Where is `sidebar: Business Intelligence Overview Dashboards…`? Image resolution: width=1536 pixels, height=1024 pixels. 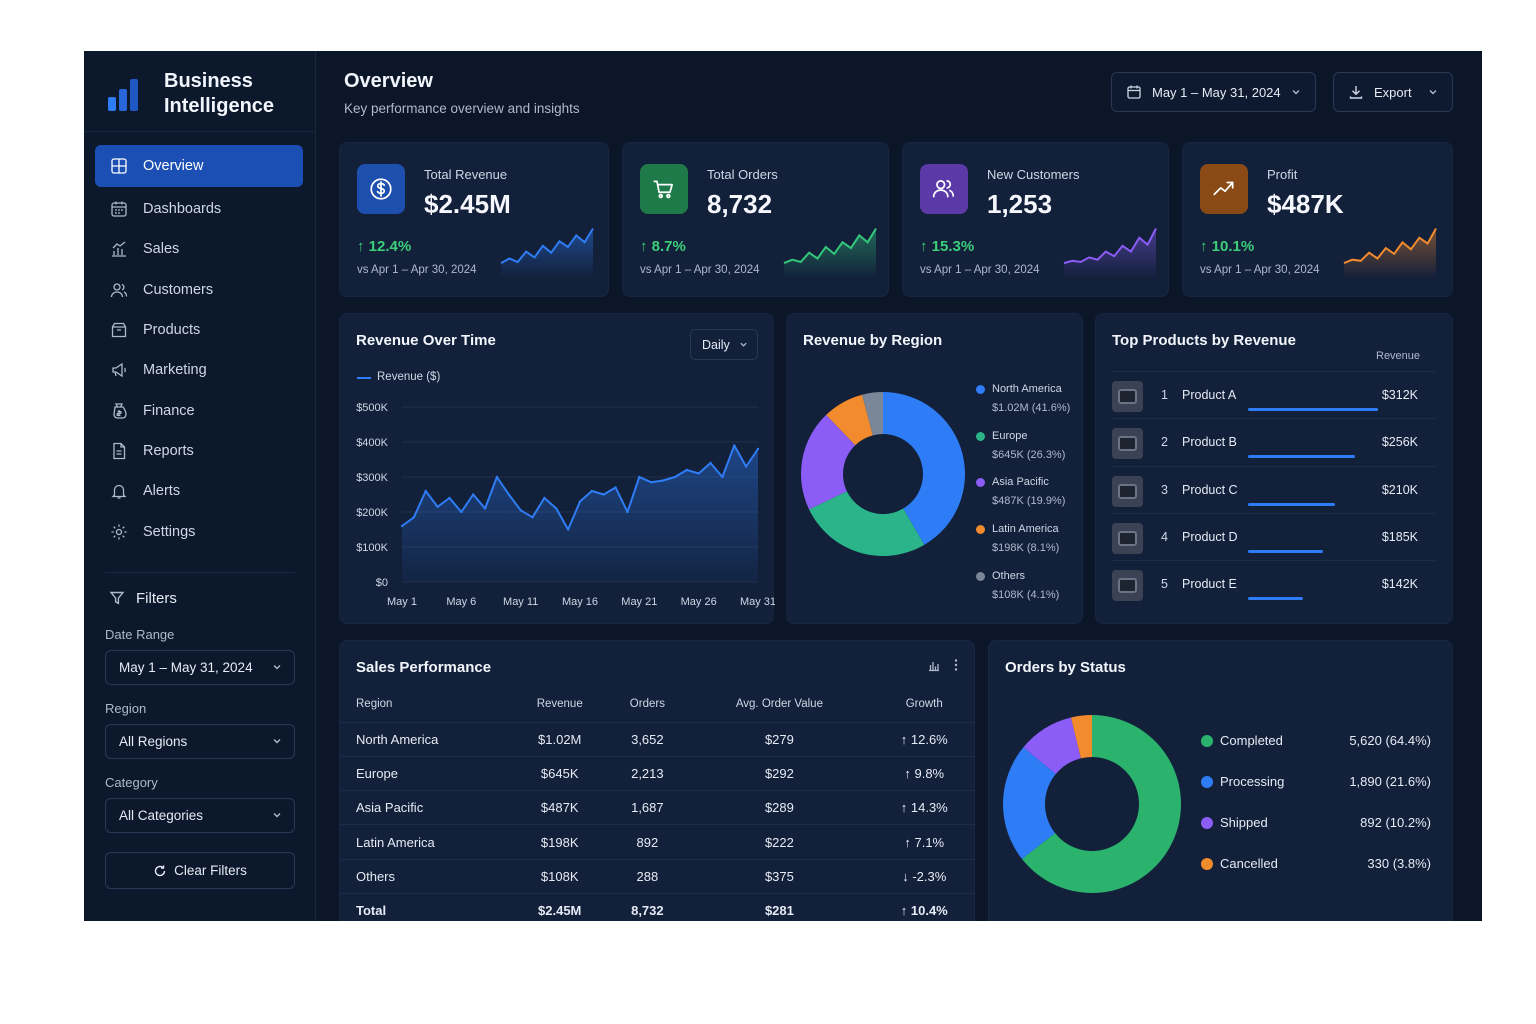 sidebar: Business Intelligence Overview Dashboards… is located at coordinates (200, 486).